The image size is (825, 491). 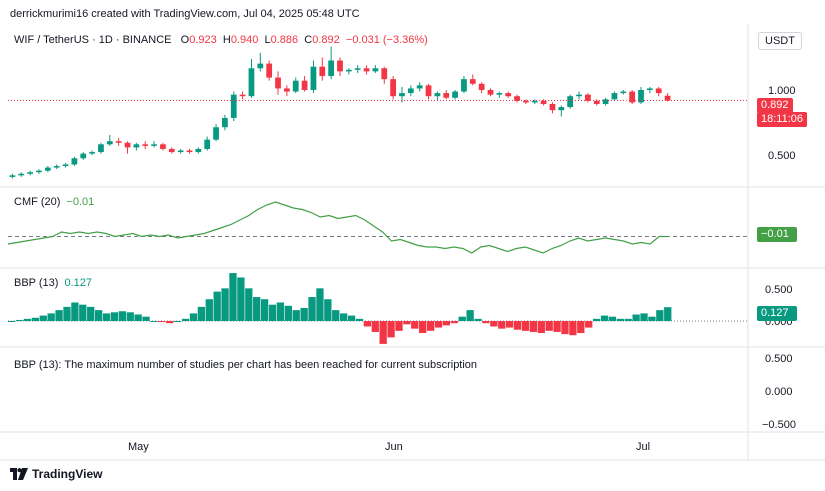 I want to click on change-value: −0.031 (−3.36%), so click(x=386, y=40).